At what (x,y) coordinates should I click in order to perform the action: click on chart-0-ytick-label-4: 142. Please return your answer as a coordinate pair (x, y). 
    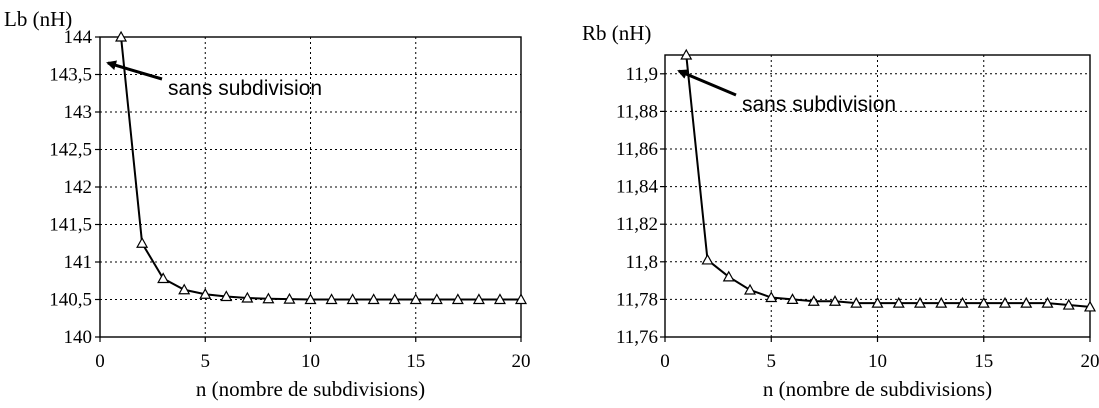
    Looking at the image, I should click on (78, 187).